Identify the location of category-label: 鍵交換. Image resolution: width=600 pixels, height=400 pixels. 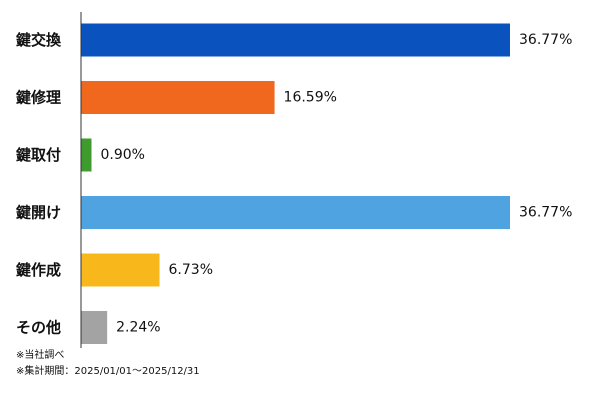
(39, 40).